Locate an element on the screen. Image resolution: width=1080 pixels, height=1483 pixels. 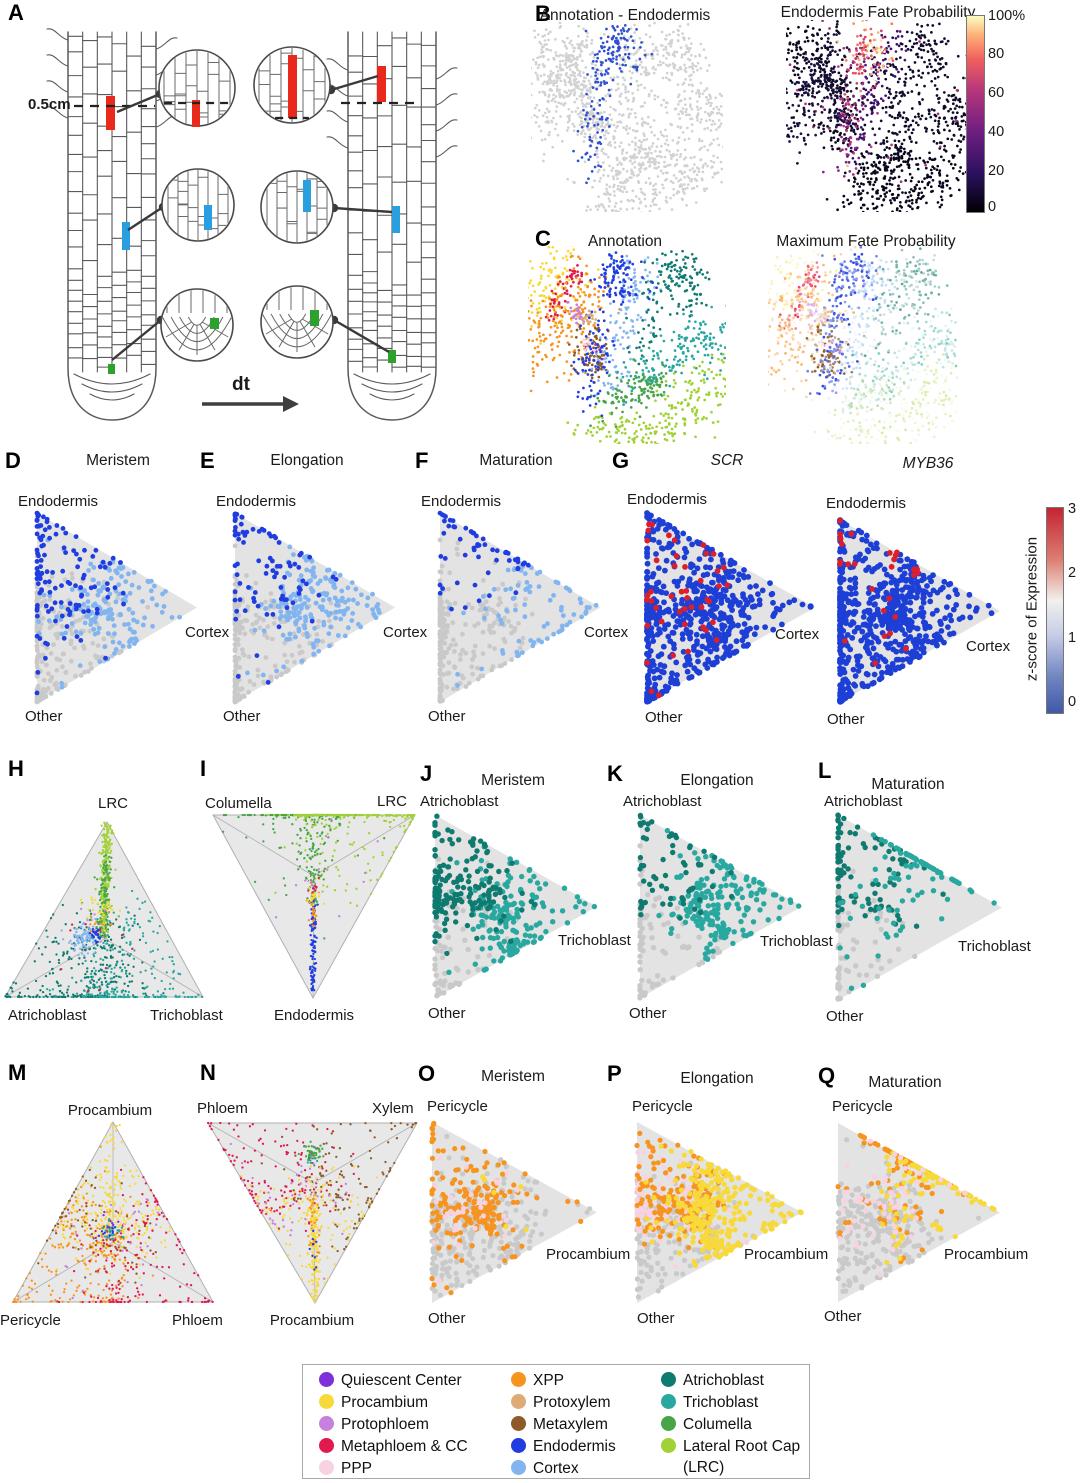
zscore-colorbar is located at coordinates (1055, 610).